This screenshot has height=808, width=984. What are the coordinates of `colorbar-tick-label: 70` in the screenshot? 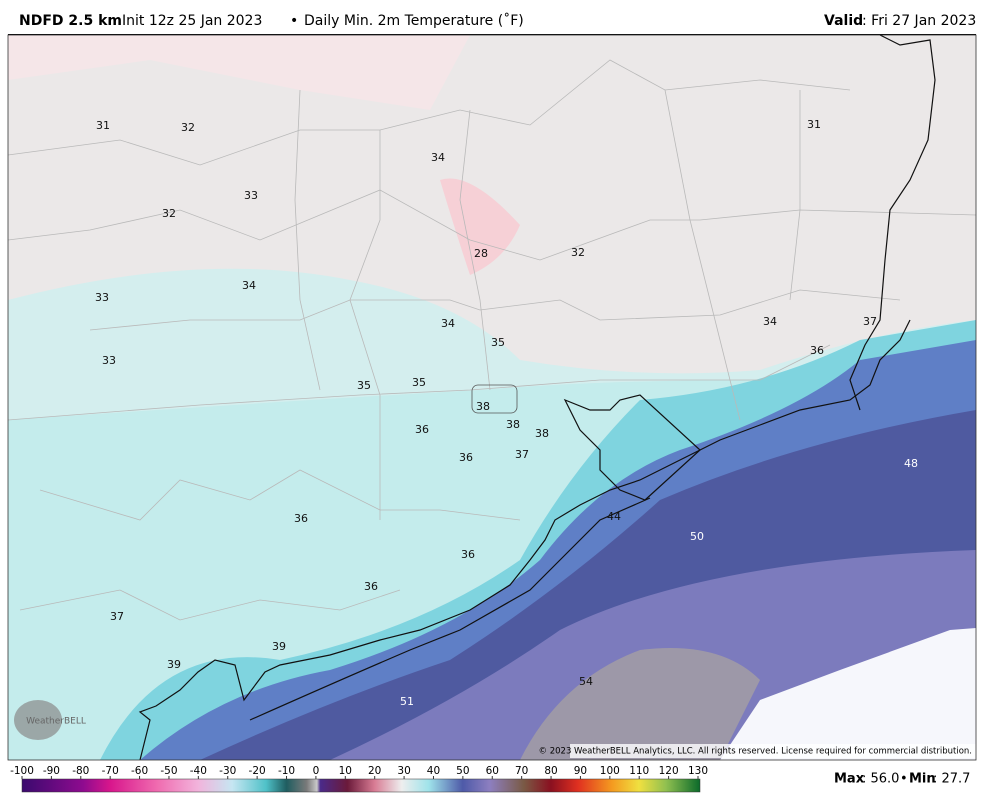 It's located at (521, 771).